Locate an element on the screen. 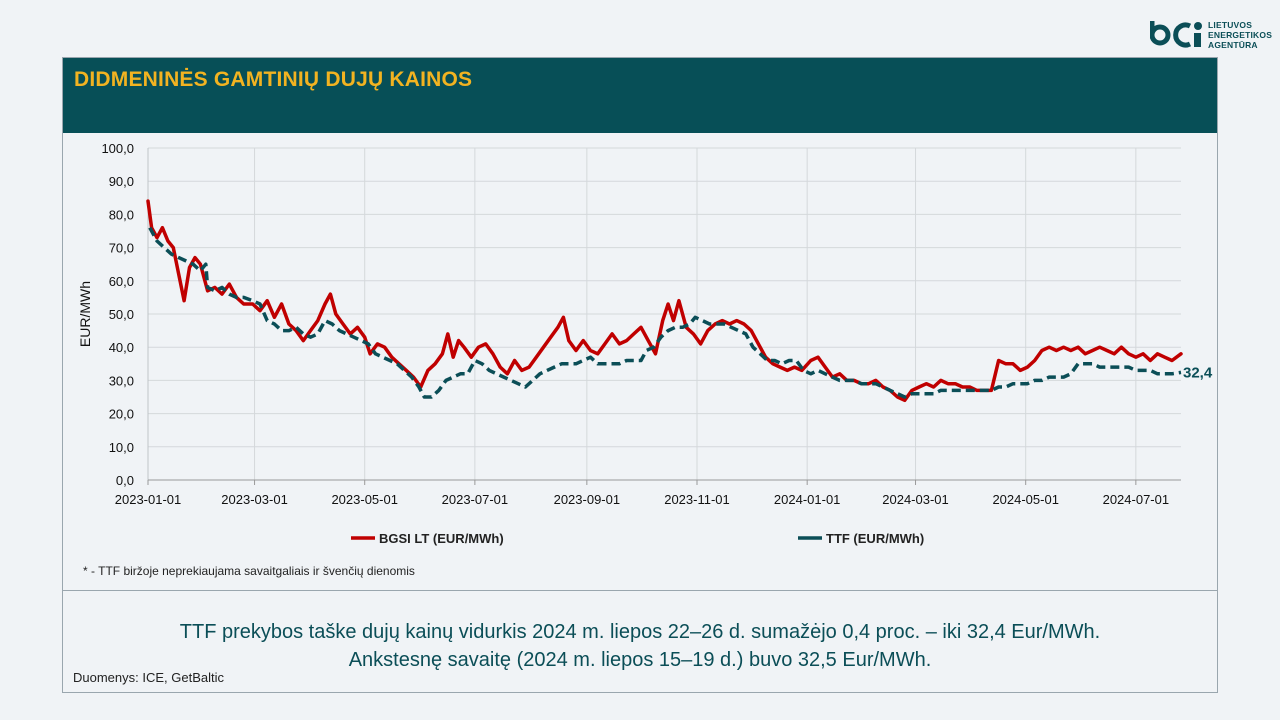 The width and height of the screenshot is (1280, 720). y-tick-label: 50,0 is located at coordinates (121, 314).